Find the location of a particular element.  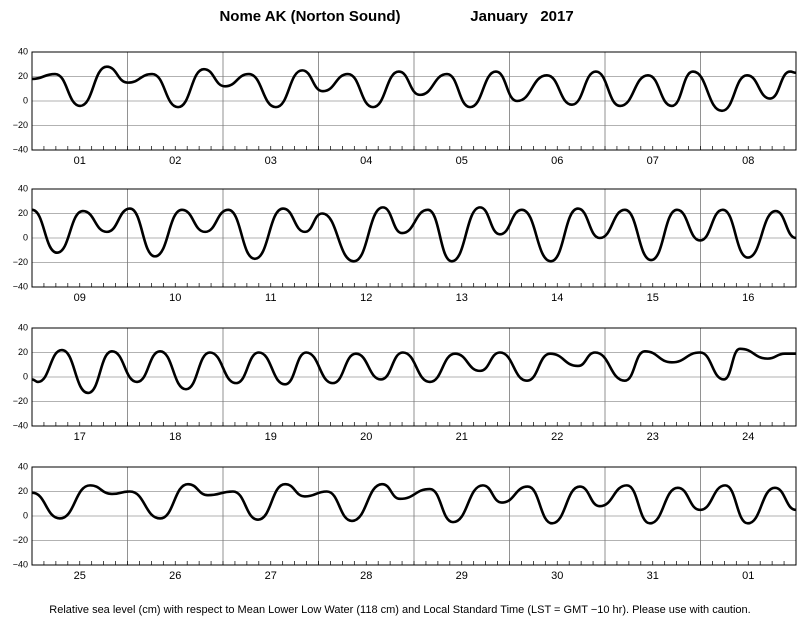

day-label: 23 is located at coordinates (653, 437).